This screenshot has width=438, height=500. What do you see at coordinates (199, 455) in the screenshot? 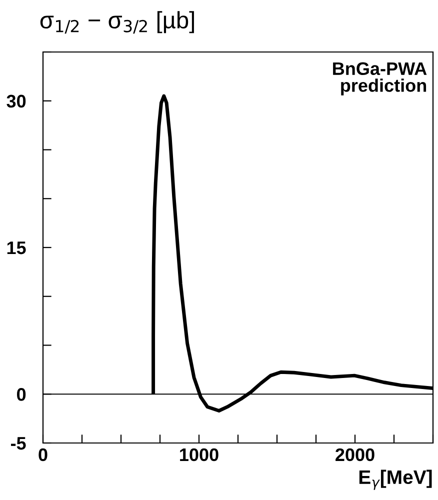
I see `x-tick-label: 1000` at bounding box center [199, 455].